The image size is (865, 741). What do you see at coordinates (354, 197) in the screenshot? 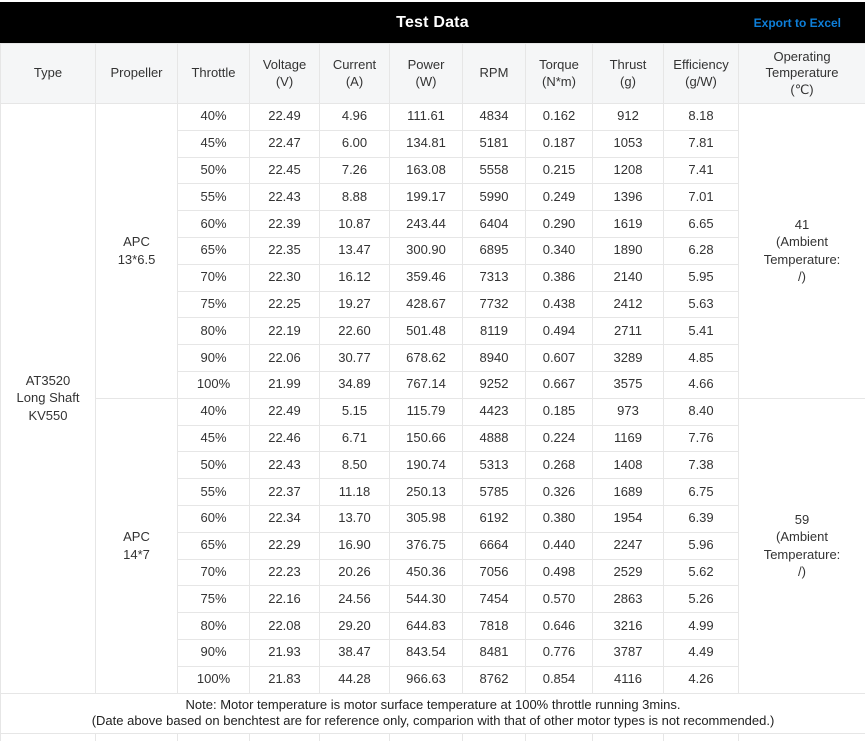
I see `current-cell: 8.88` at bounding box center [354, 197].